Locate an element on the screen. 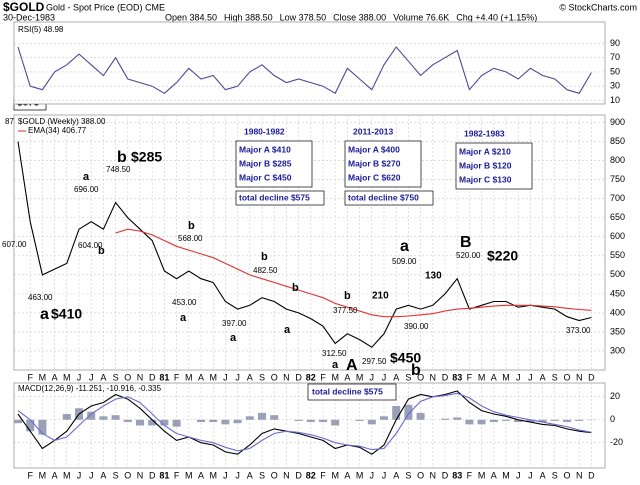 This screenshot has width=640, height=485. legend-ema: EMA(34) 406.77 is located at coordinates (57, 130).